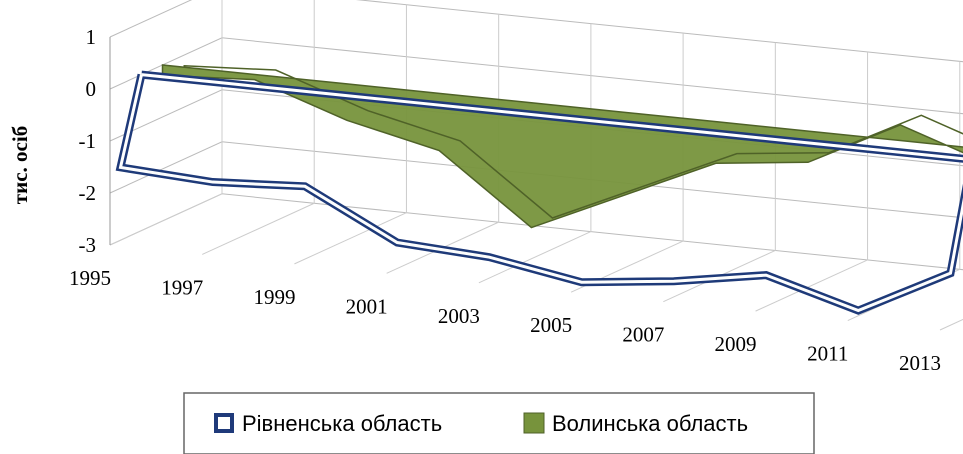 This screenshot has width=963, height=454. What do you see at coordinates (342, 423) in the screenshot?
I see `legend-label: Рівненська область` at bounding box center [342, 423].